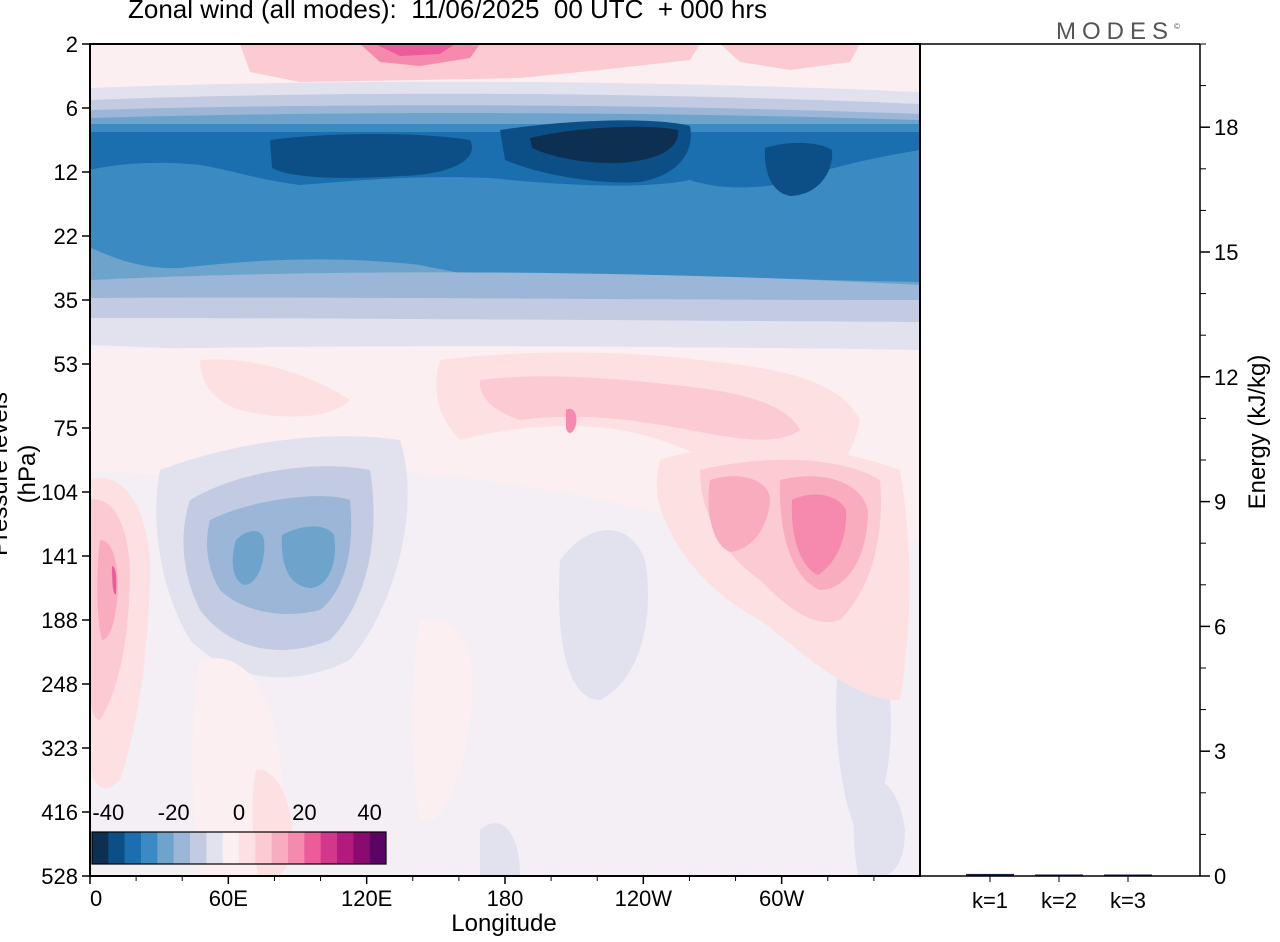 The image size is (1280, 942). Describe the element at coordinates (644, 898) in the screenshot. I see `x-tick-label: 120W` at that location.